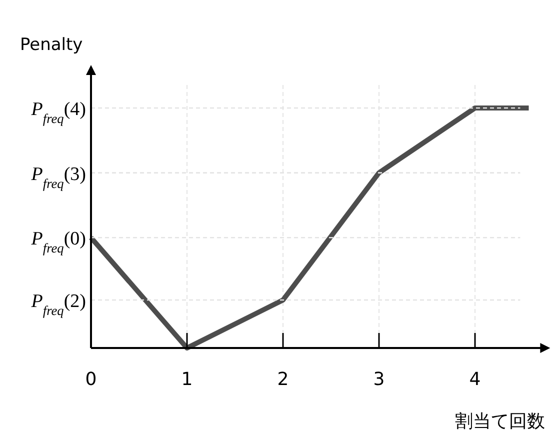  Describe the element at coordinates (283, 379) in the screenshot. I see `x-tick-label: 2` at that location.